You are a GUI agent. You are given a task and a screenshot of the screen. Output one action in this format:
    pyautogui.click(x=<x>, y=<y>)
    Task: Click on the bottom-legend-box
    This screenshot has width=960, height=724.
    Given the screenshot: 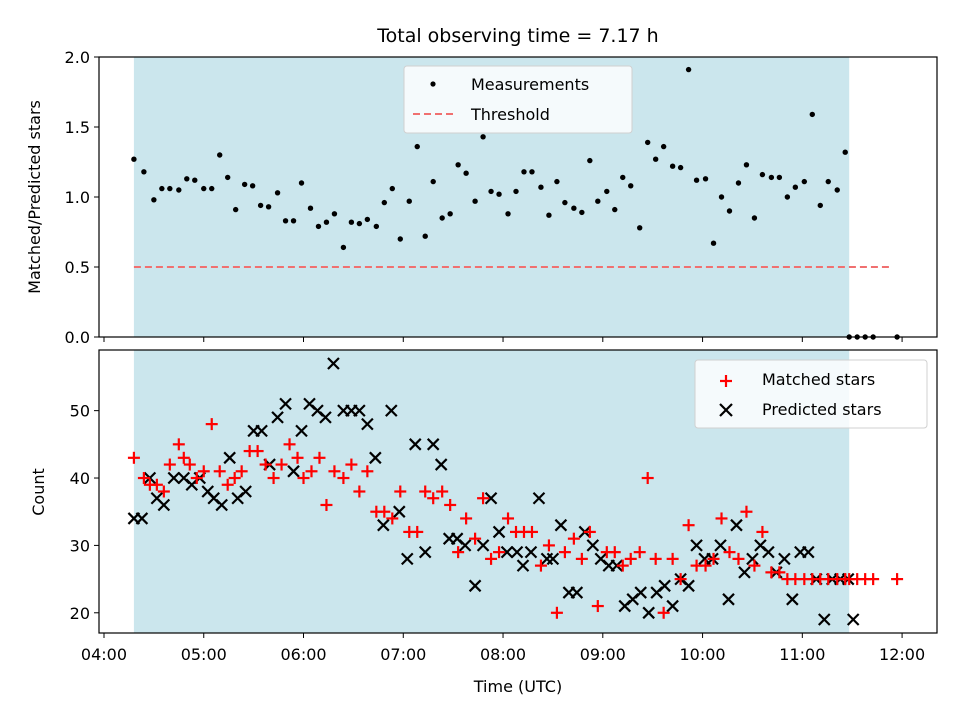 What is the action you would take?
    pyautogui.click(x=811, y=394)
    